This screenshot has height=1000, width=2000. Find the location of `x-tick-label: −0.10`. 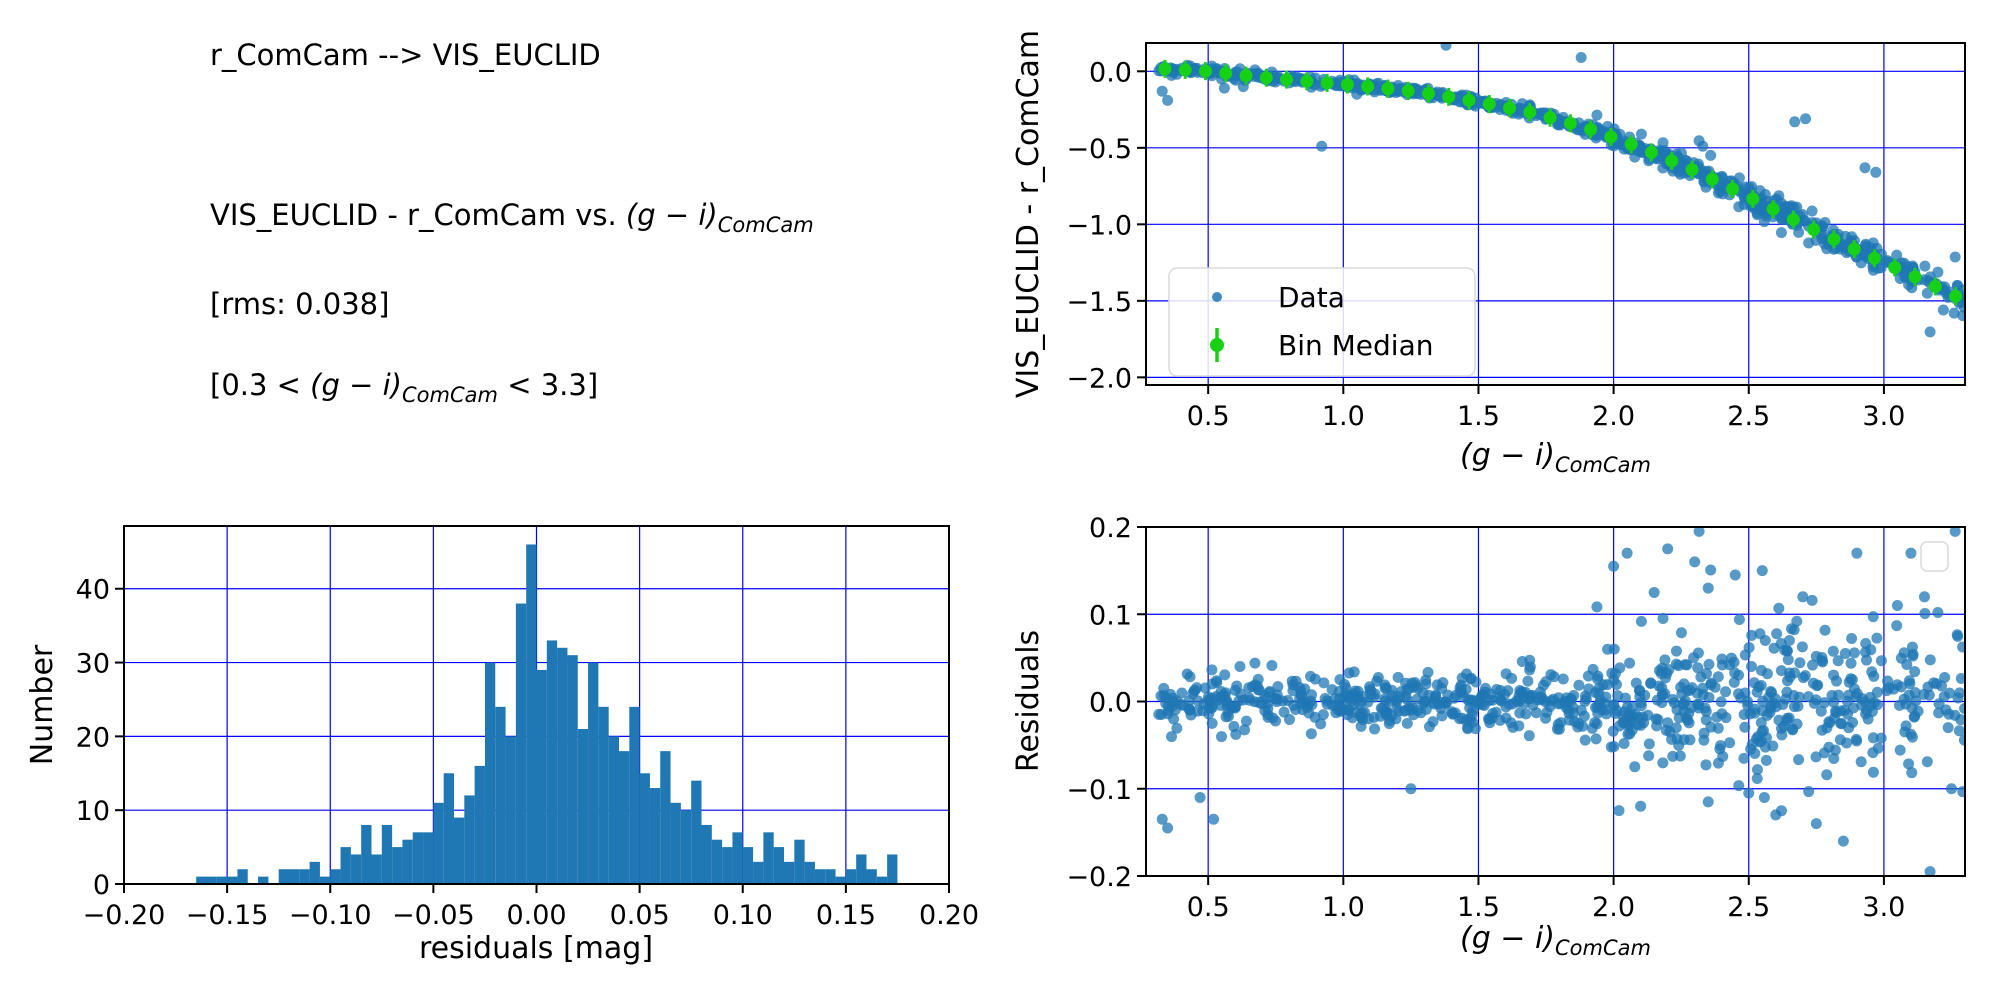

x-tick-label: −0.10 is located at coordinates (330, 915).